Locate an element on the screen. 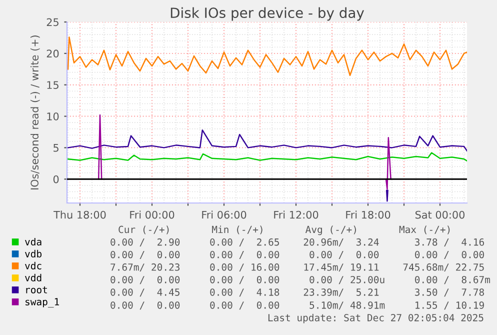 The height and width of the screenshot is (335, 497). y-tick-label: 5 is located at coordinates (56, 148).